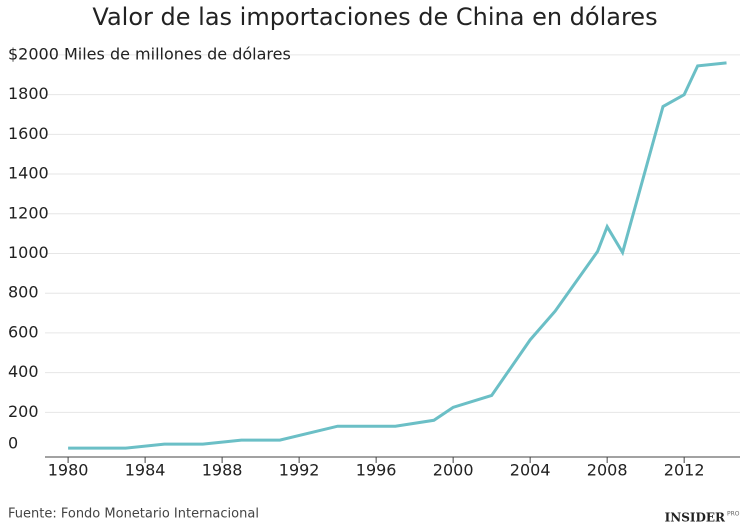 Image resolution: width=750 pixels, height=531 pixels. I want to click on y-tick-label: $2000 Miles de millones de dólares, so click(149, 53).